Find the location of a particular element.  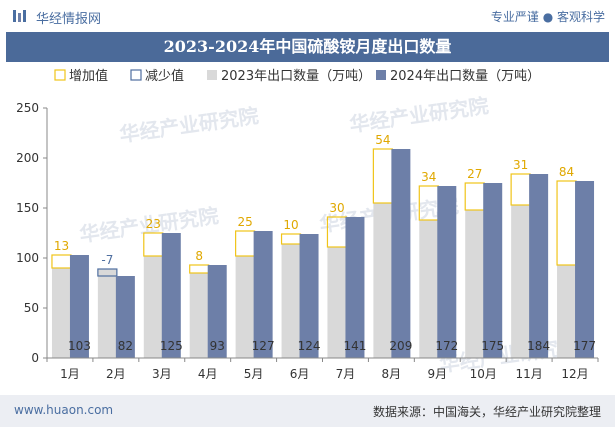

chart-title: 2023-2024年中国硫酸铵月度出口数量 is located at coordinates (307, 47).